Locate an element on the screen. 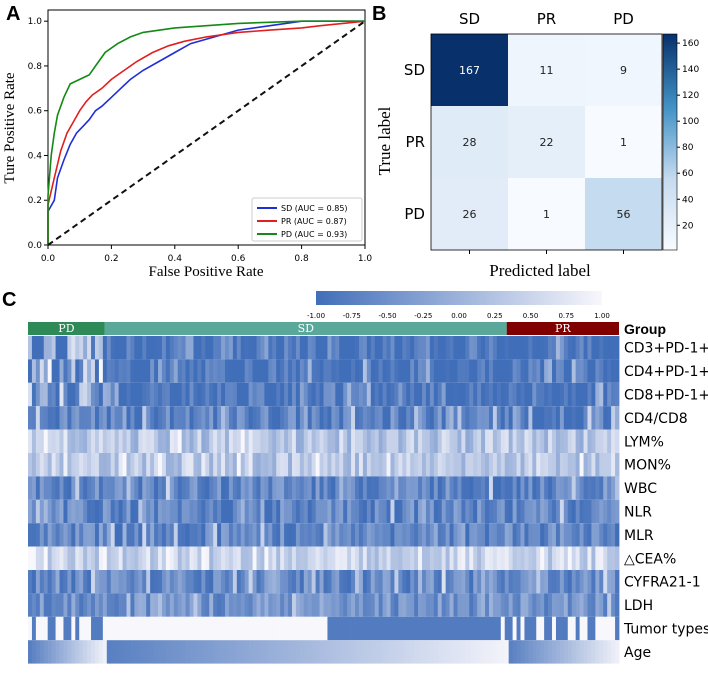 The width and height of the screenshot is (708, 677). hm-row-label: CD8+PD-1+ is located at coordinates (666, 396).